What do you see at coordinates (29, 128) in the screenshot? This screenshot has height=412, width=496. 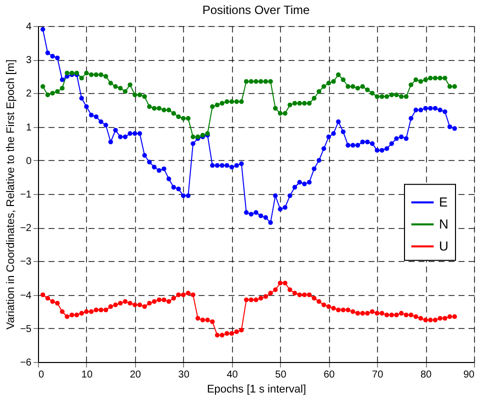 I see `y-tick-label: 1` at bounding box center [29, 128].